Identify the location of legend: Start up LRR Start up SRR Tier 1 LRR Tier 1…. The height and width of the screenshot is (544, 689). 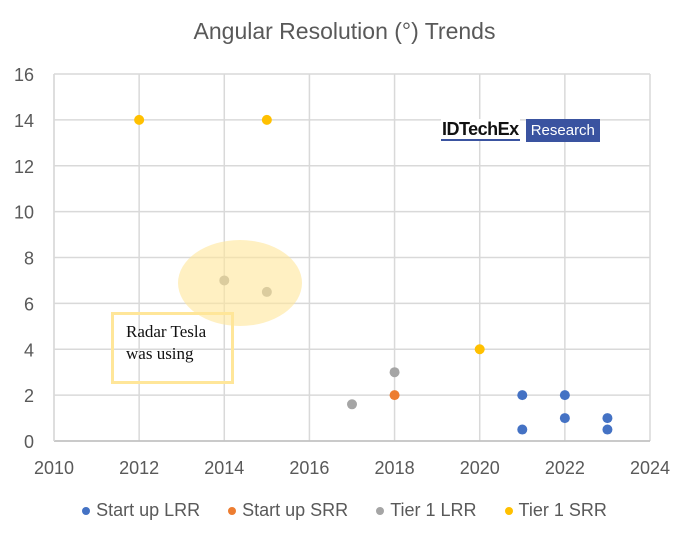
(344, 510).